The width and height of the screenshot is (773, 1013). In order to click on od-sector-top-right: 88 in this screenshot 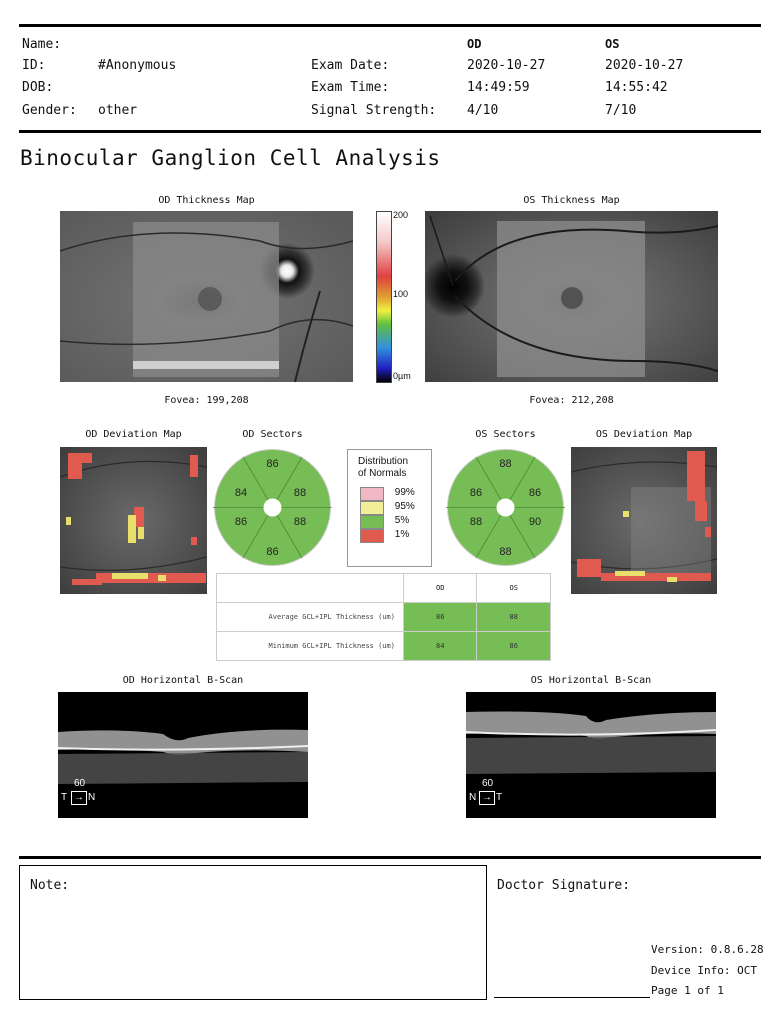, I will do `click(300, 493)`.